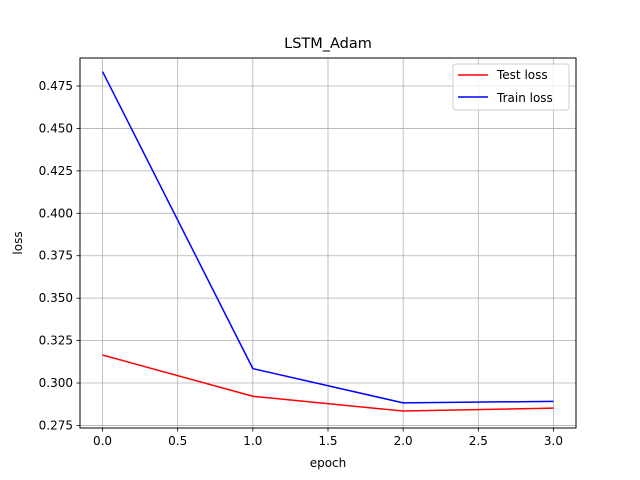  What do you see at coordinates (177, 441) in the screenshot?
I see `x-tick-label: 0.5` at bounding box center [177, 441].